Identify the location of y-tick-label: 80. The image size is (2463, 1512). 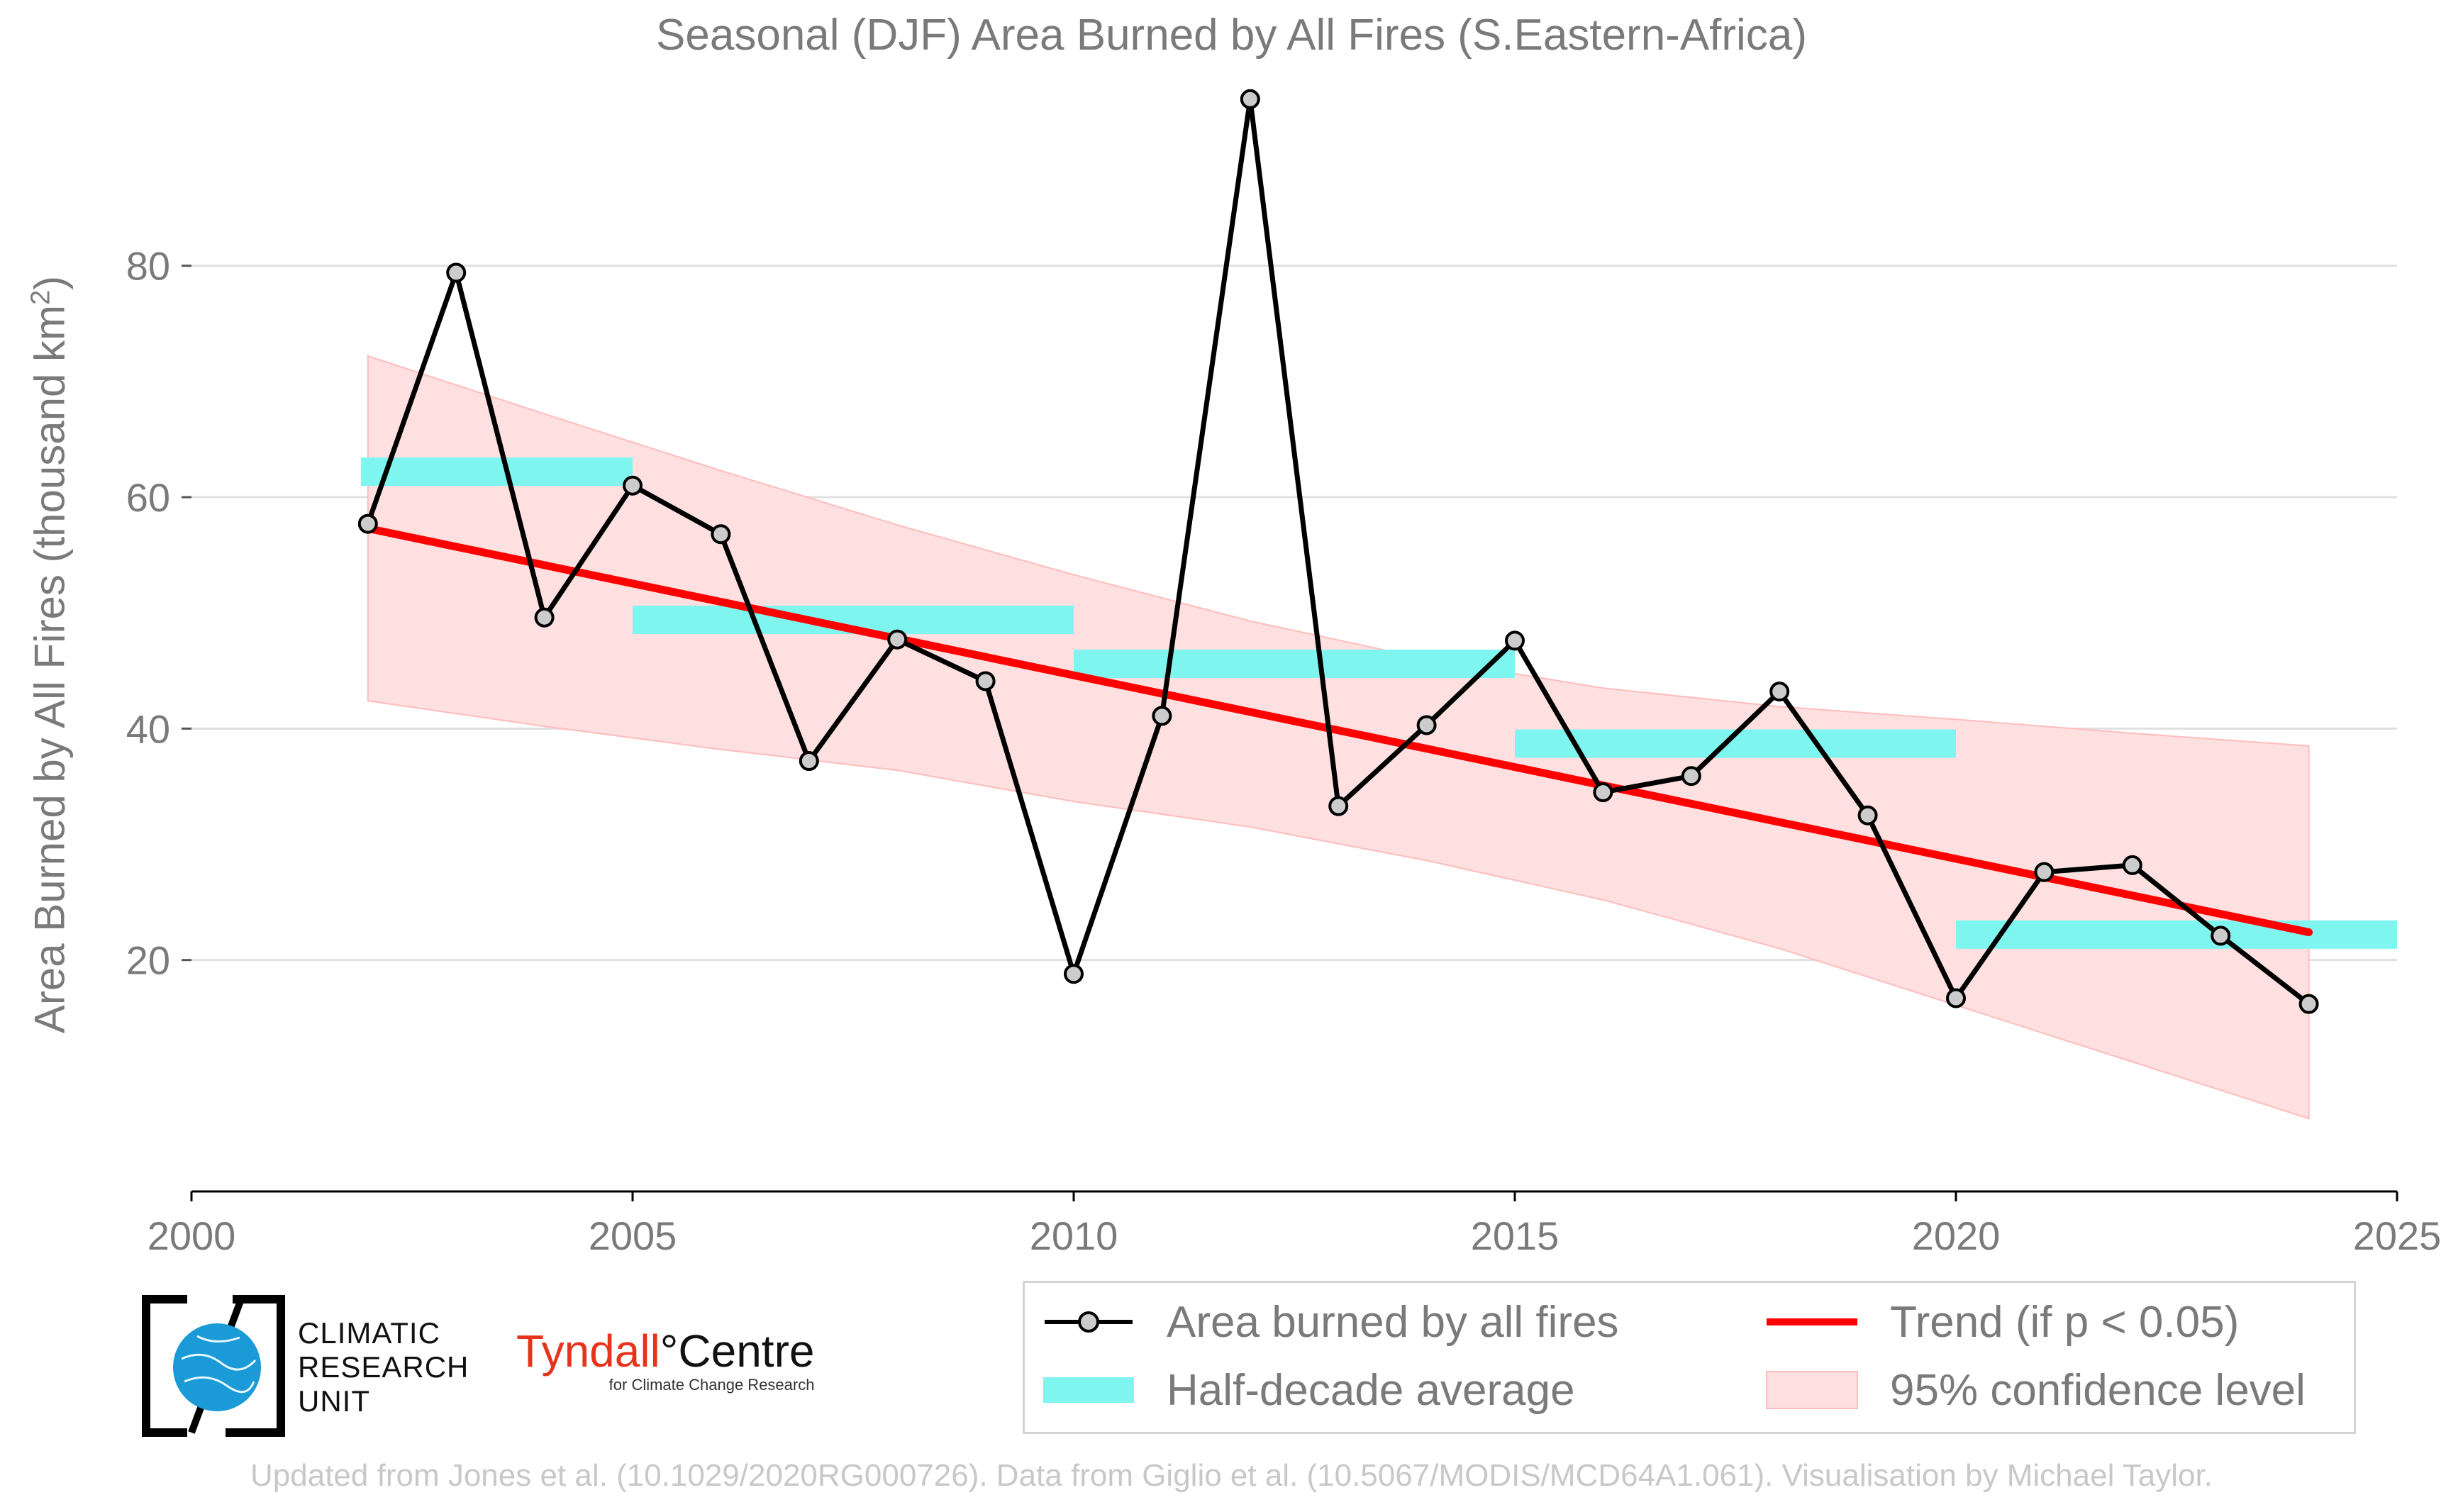
(148, 266).